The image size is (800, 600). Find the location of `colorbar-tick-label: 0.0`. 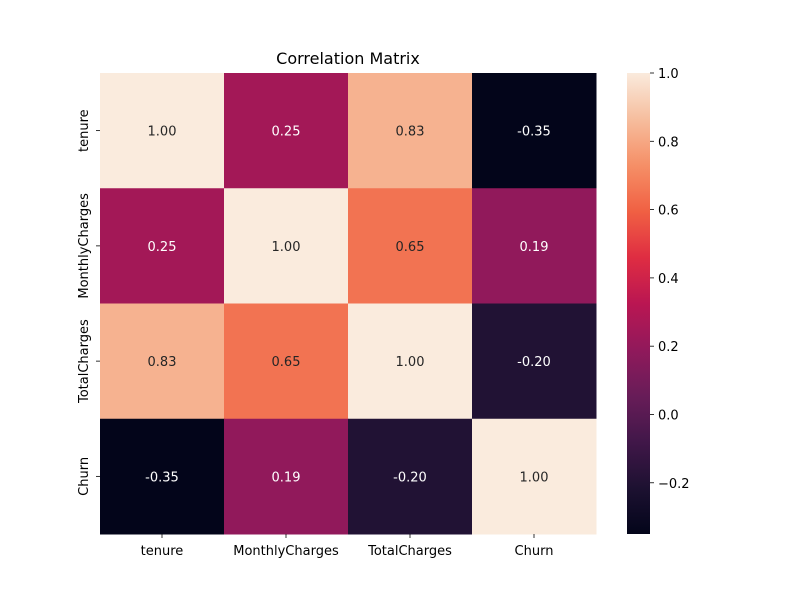

colorbar-tick-label: 0.0 is located at coordinates (668, 415).